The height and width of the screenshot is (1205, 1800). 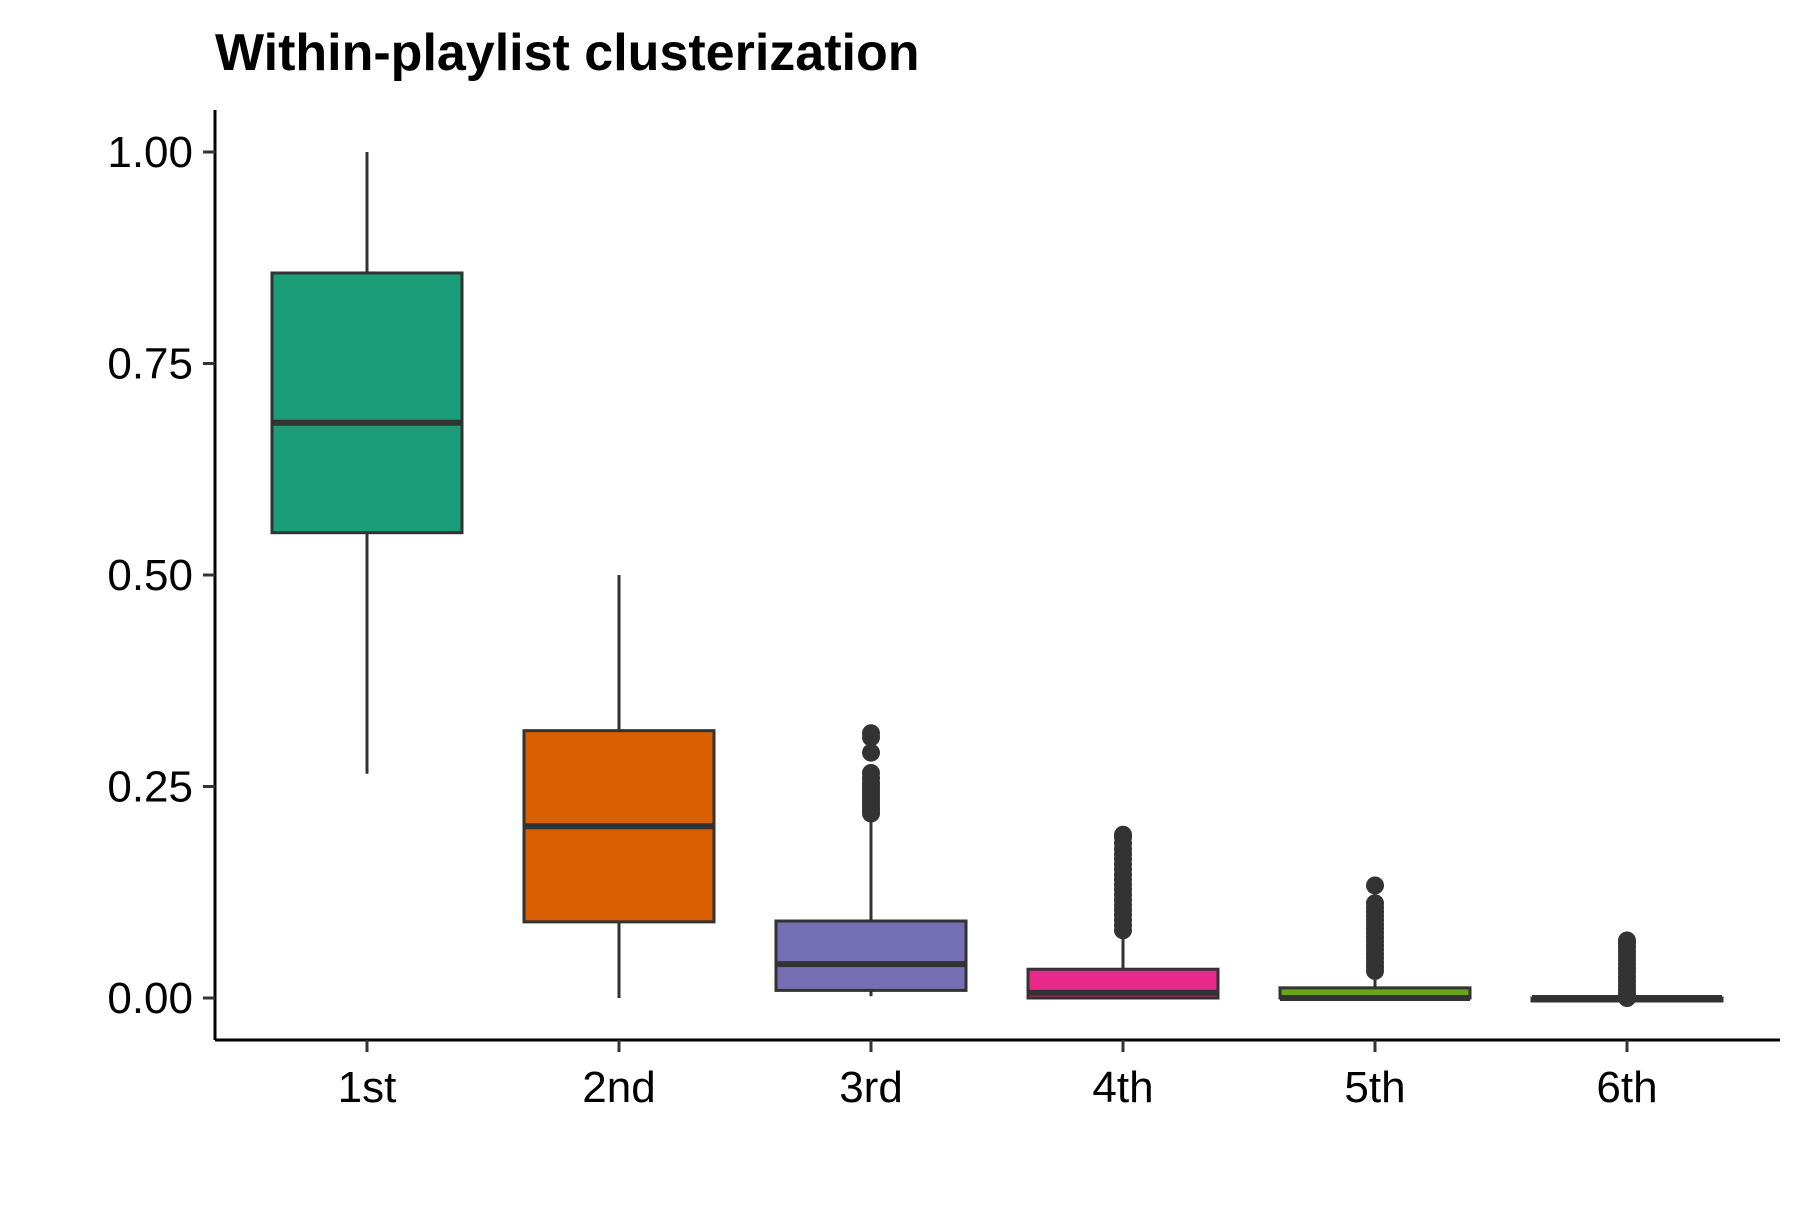 I want to click on y-tick-label: 0.75, so click(x=150, y=364).